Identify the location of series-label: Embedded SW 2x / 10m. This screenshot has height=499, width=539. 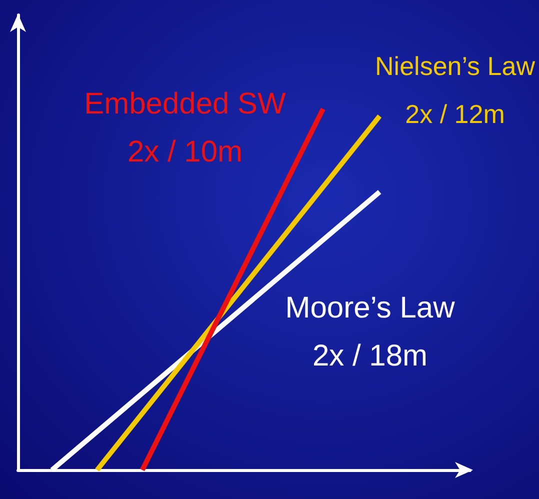
(185, 128).